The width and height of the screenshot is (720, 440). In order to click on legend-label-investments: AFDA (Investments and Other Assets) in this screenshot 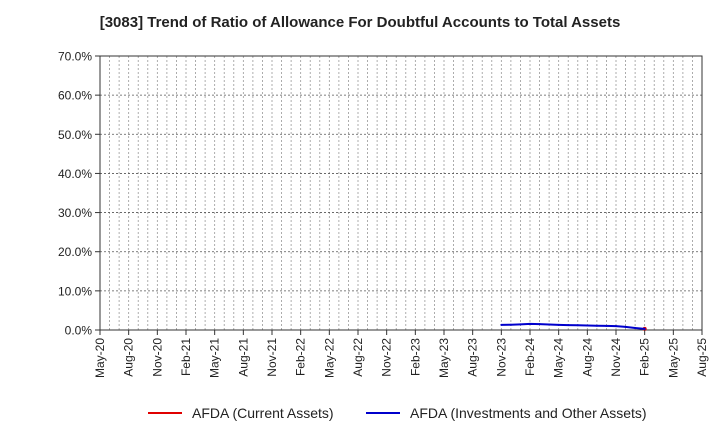, I will do `click(528, 413)`.